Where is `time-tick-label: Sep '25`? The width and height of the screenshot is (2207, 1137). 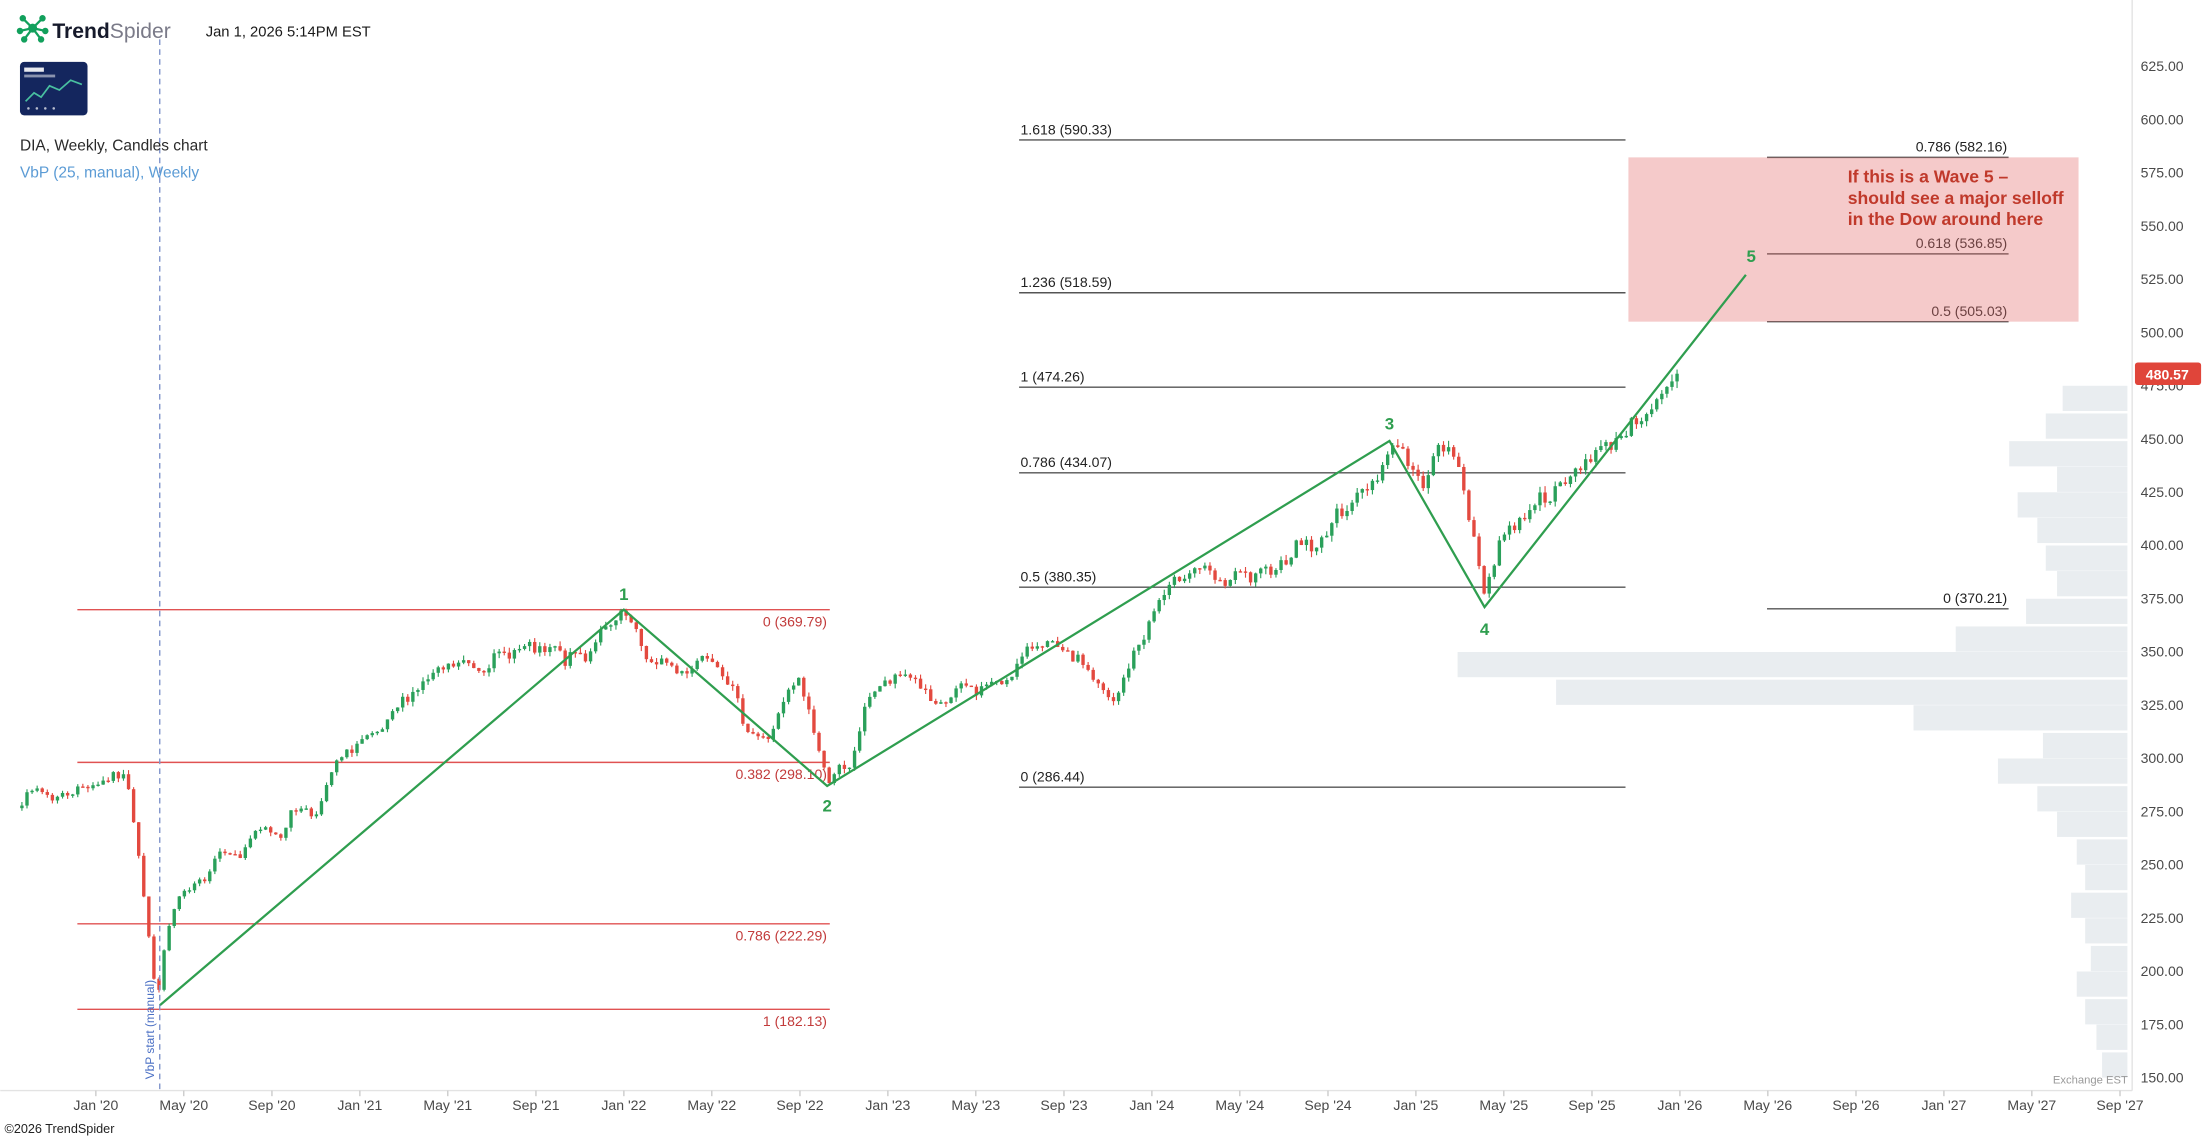 time-tick-label: Sep '25 is located at coordinates (1591, 1105).